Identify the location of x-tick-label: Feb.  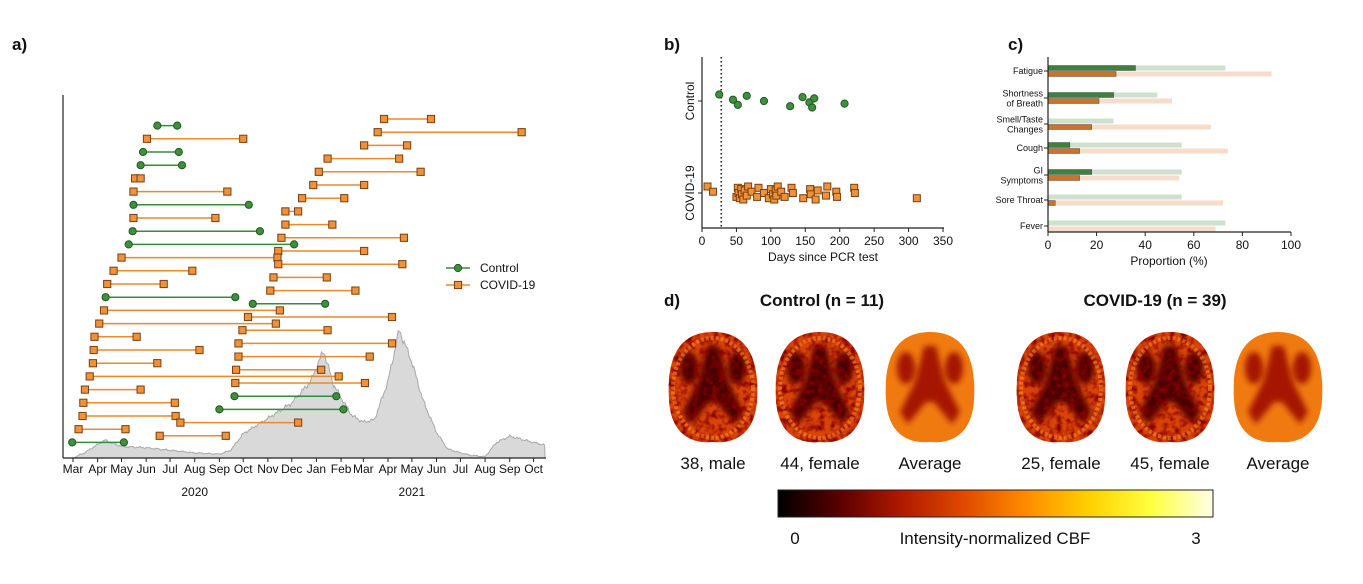
(341, 469).